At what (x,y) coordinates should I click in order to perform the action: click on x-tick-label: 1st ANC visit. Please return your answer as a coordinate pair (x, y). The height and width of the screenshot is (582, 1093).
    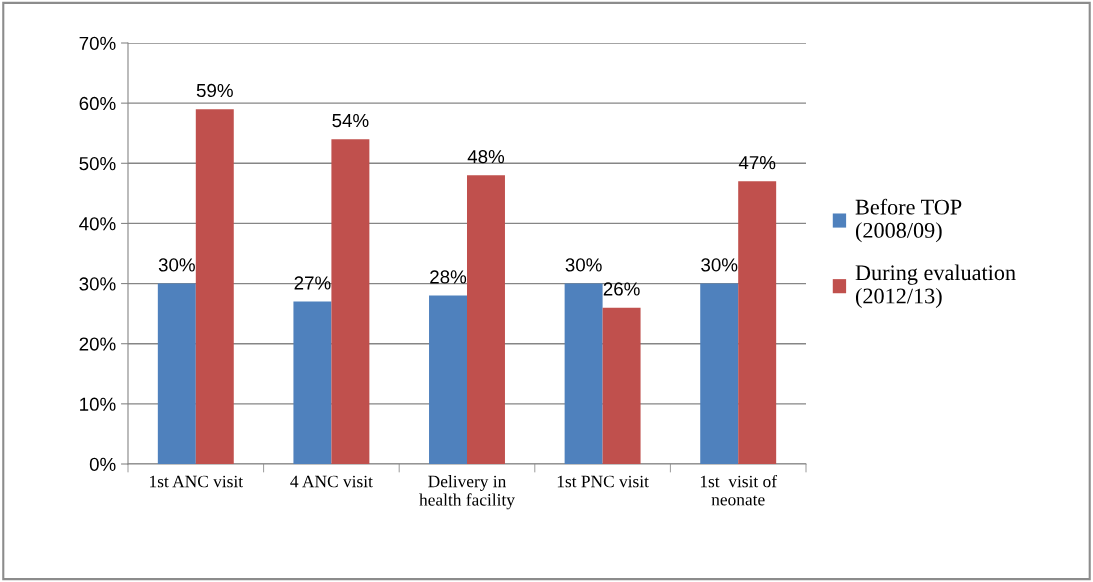
    Looking at the image, I should click on (196, 481).